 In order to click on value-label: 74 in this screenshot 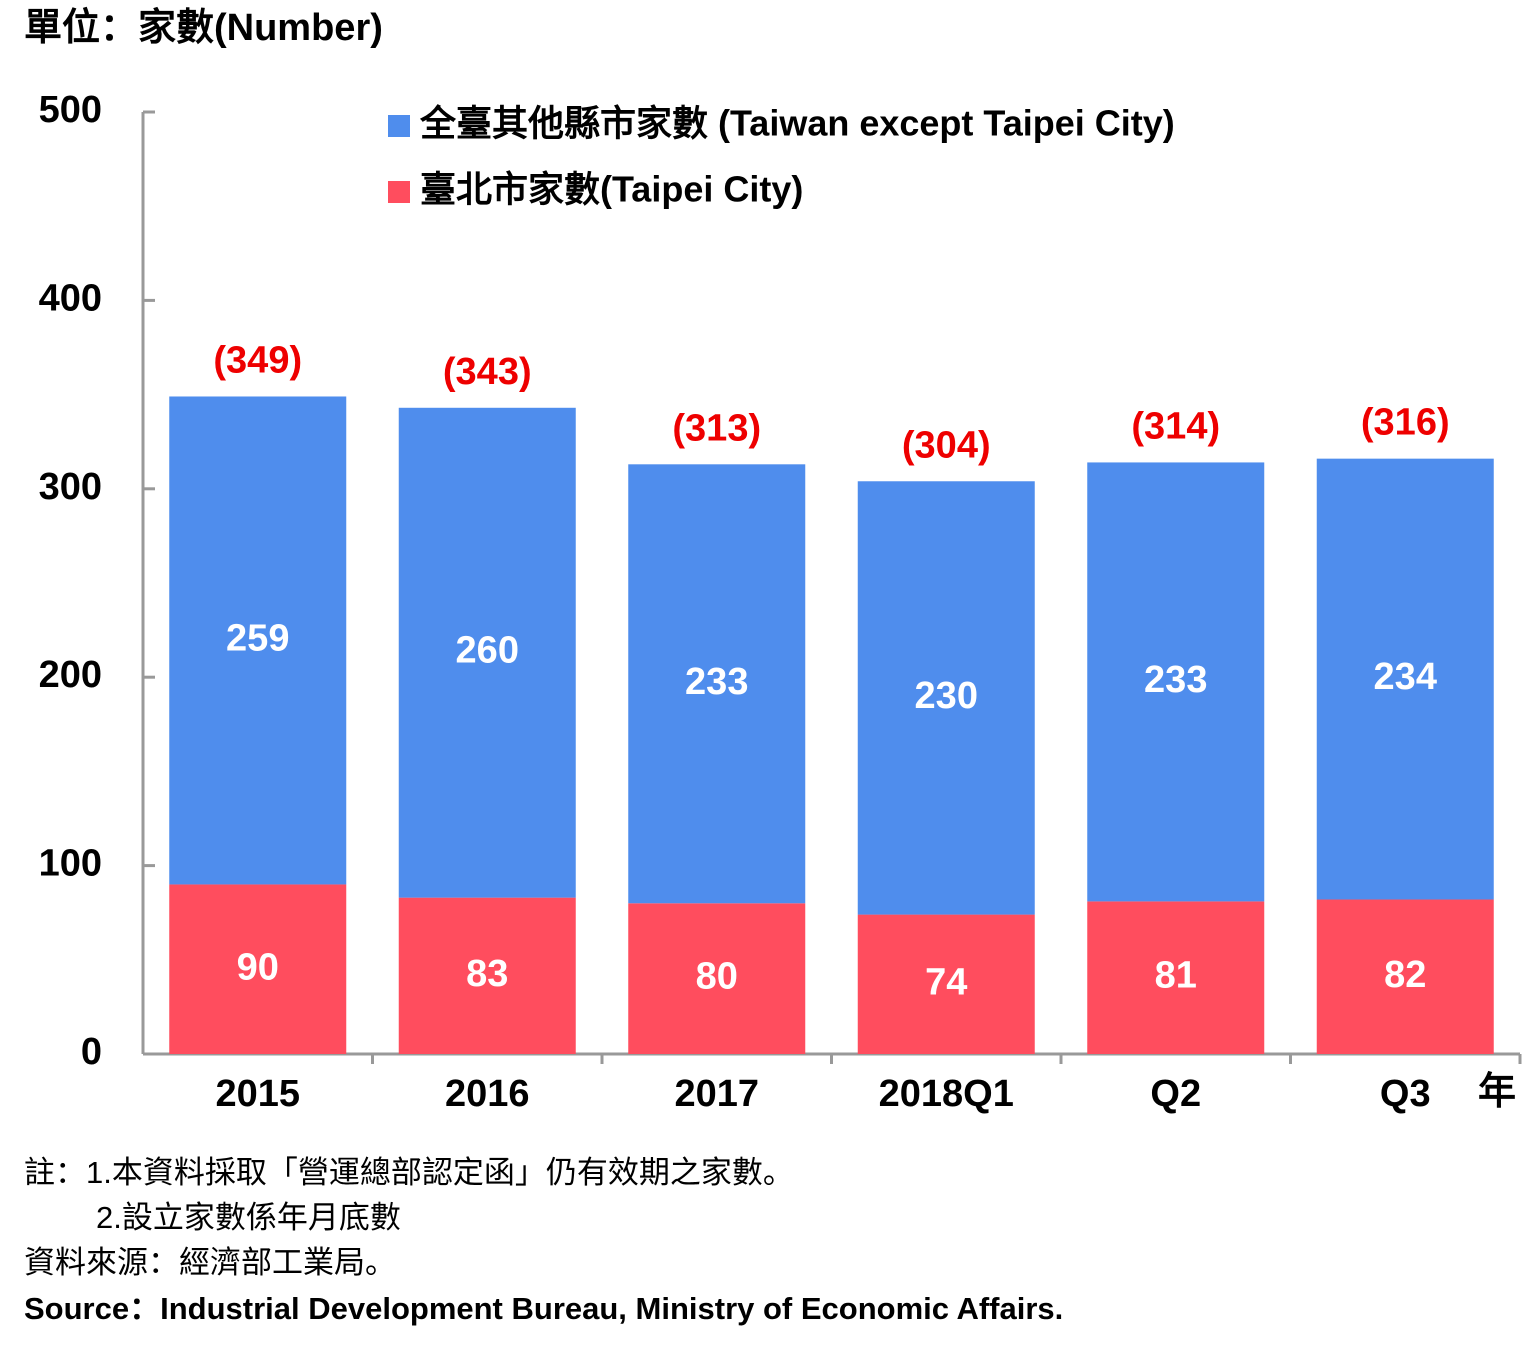, I will do `click(946, 982)`.